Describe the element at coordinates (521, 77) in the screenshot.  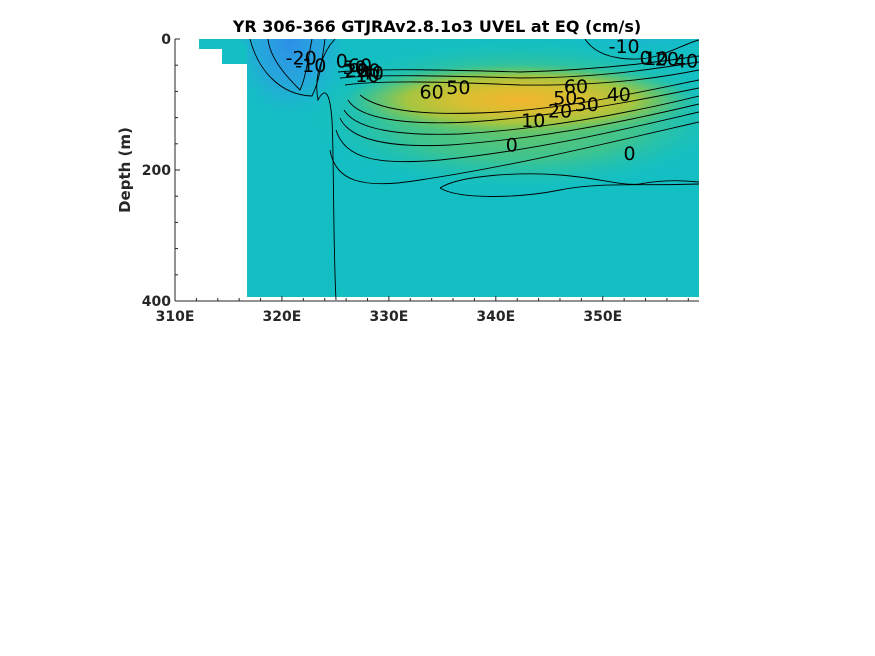
I see `contour-line-upper-a` at that location.